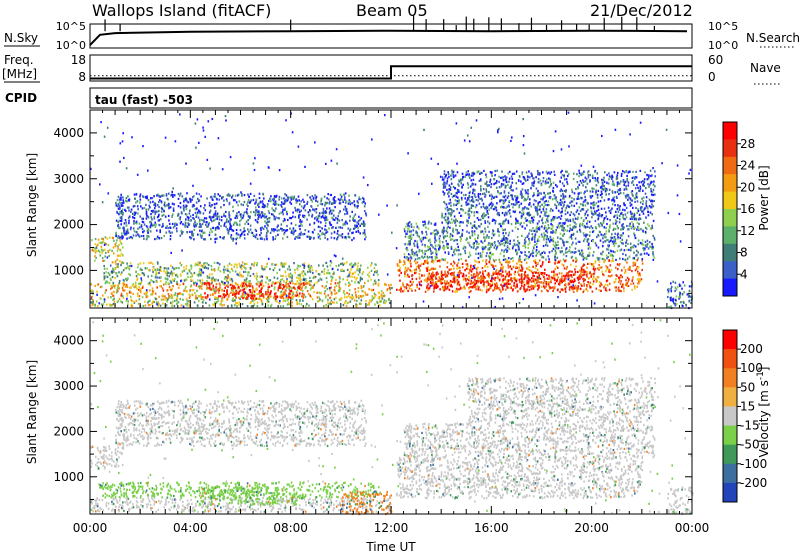 This screenshot has width=800, height=554. What do you see at coordinates (379, 23) in the screenshot?
I see `noise-spikes` at bounding box center [379, 23].